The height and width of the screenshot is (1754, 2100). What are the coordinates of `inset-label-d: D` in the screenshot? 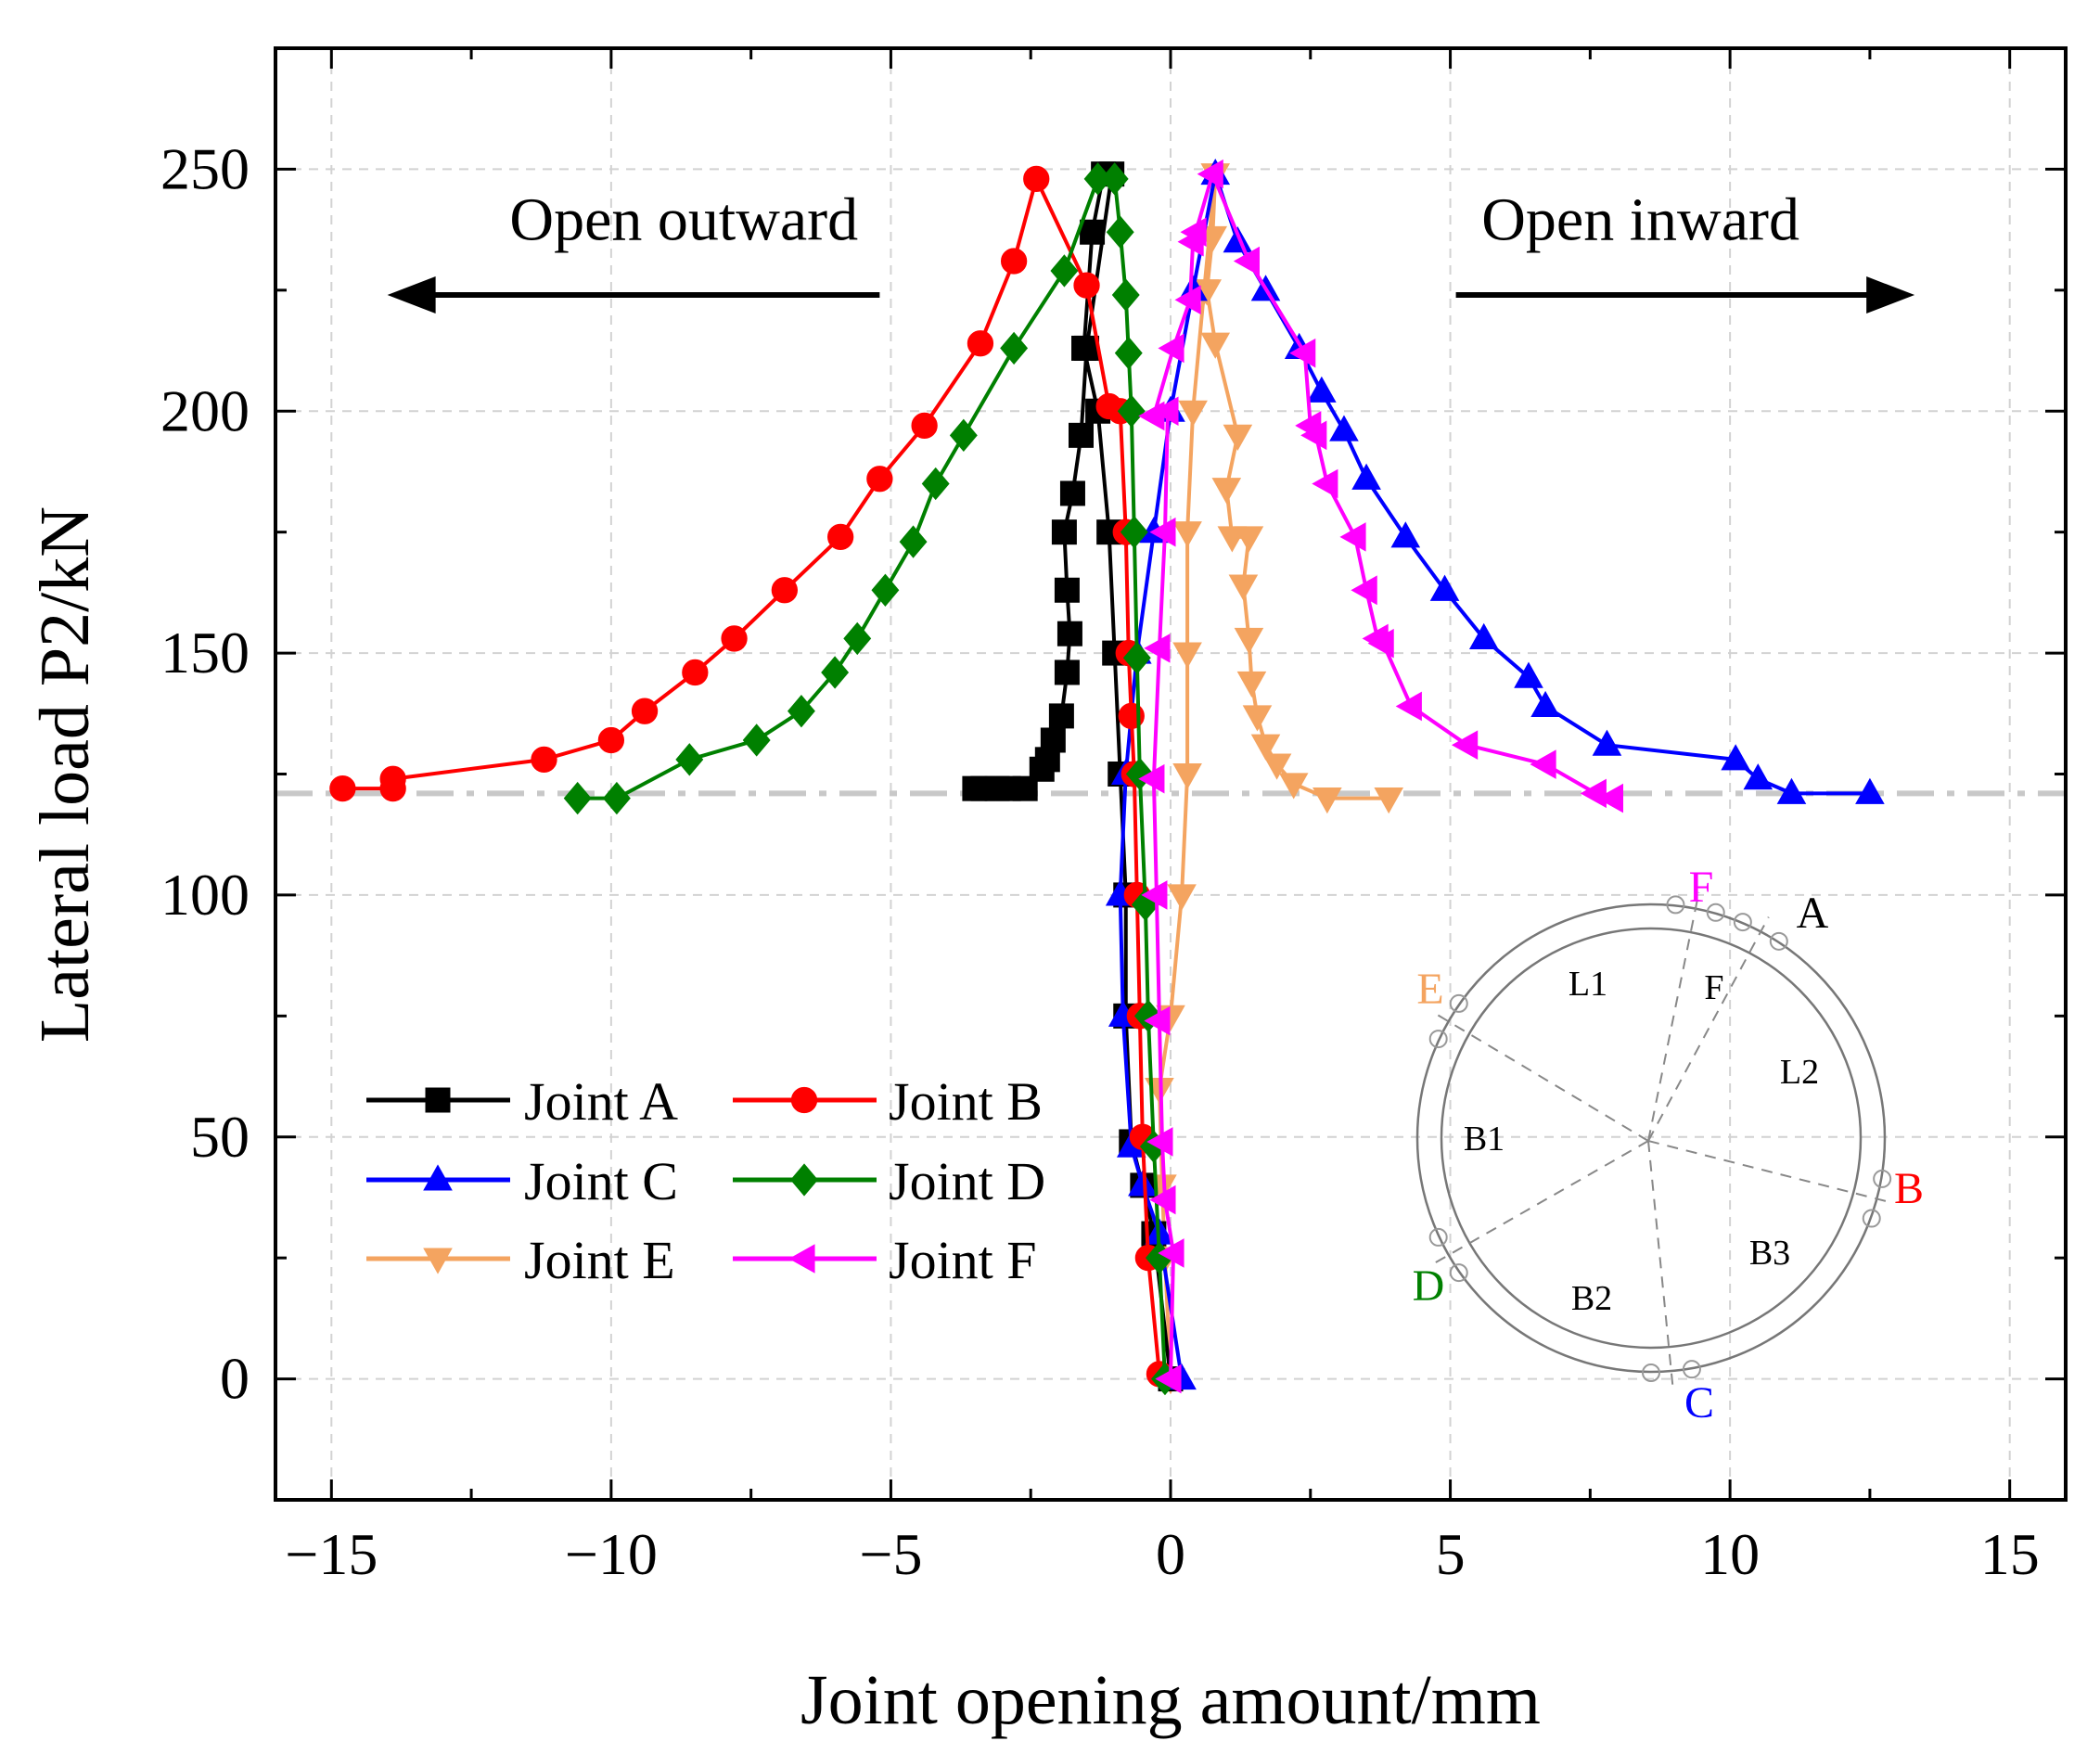 It's located at (1429, 1286).